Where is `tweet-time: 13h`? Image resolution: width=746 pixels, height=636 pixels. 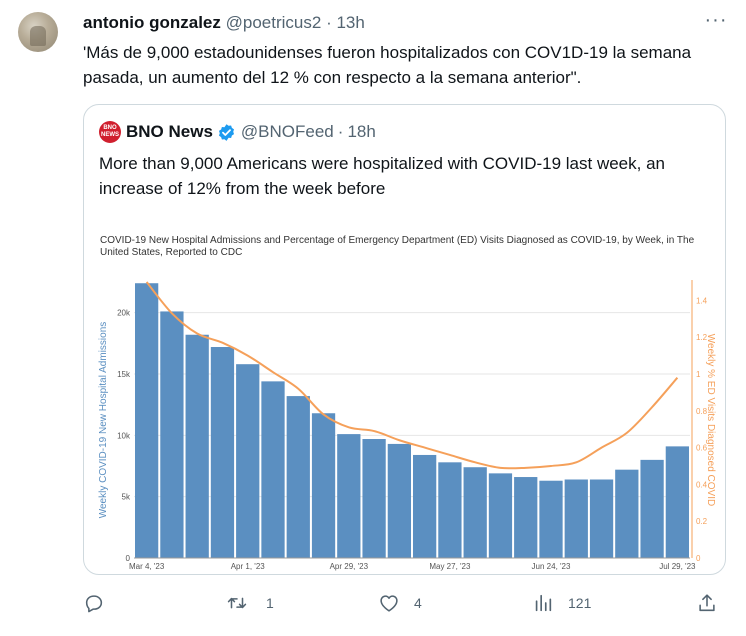 tweet-time: 13h is located at coordinates (350, 22).